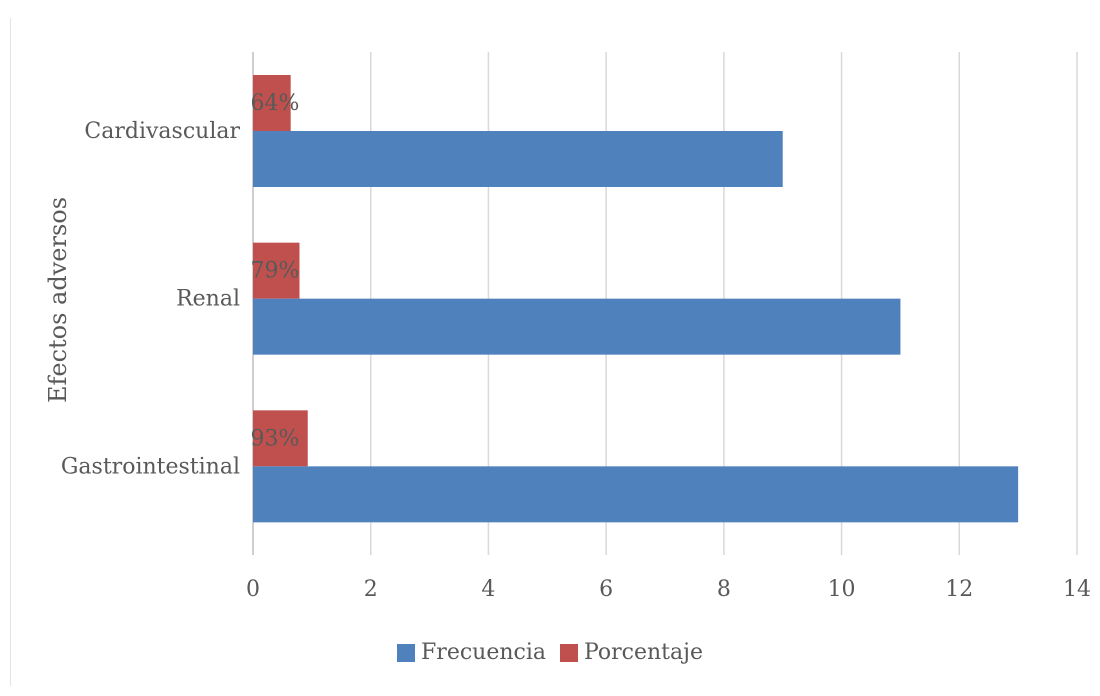 Image resolution: width=1100 pixels, height=696 pixels. Describe the element at coordinates (842, 589) in the screenshot. I see `x-tick-label: 10` at that location.